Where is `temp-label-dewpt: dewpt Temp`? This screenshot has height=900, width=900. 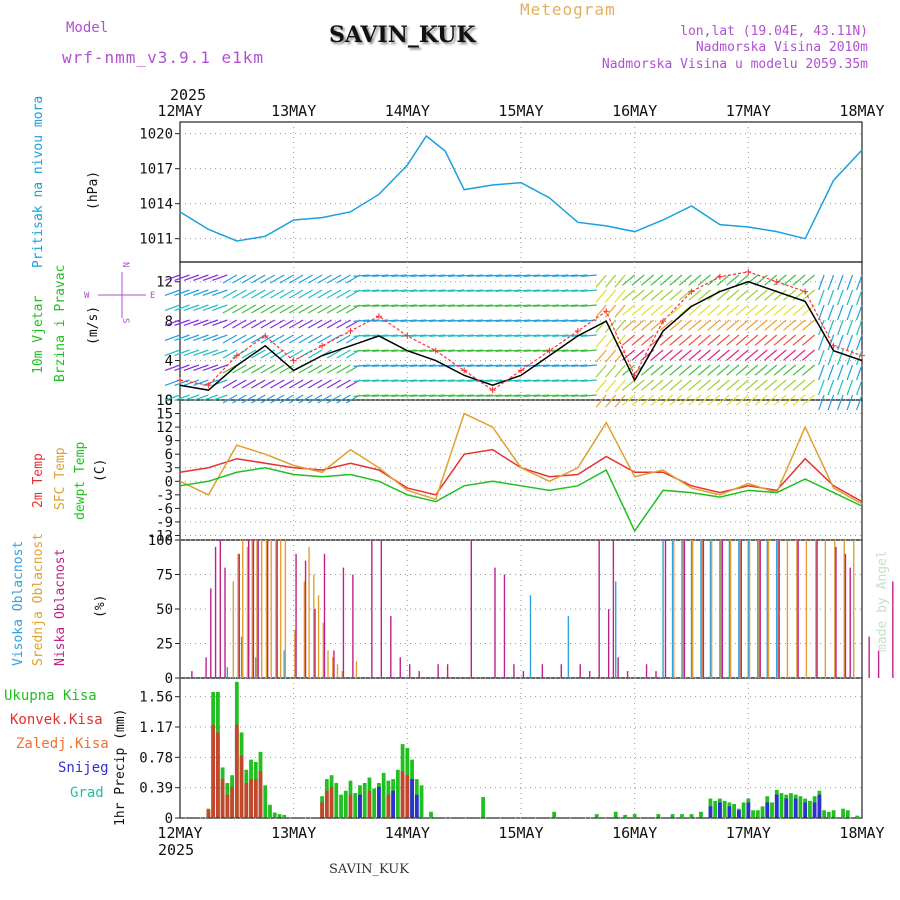 temp-label-dewpt: dewpt Temp is located at coordinates (80, 481).